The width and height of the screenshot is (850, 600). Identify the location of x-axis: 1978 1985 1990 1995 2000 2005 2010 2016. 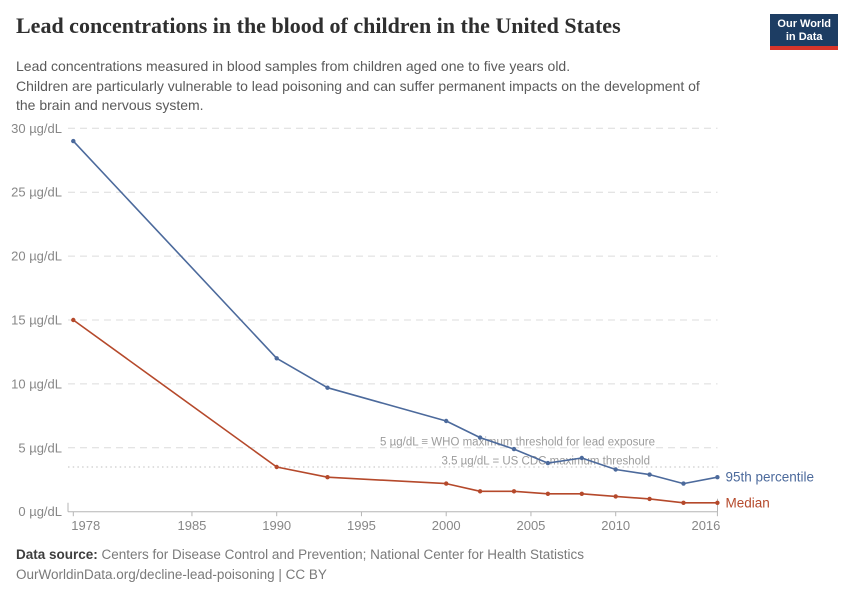
(393, 515).